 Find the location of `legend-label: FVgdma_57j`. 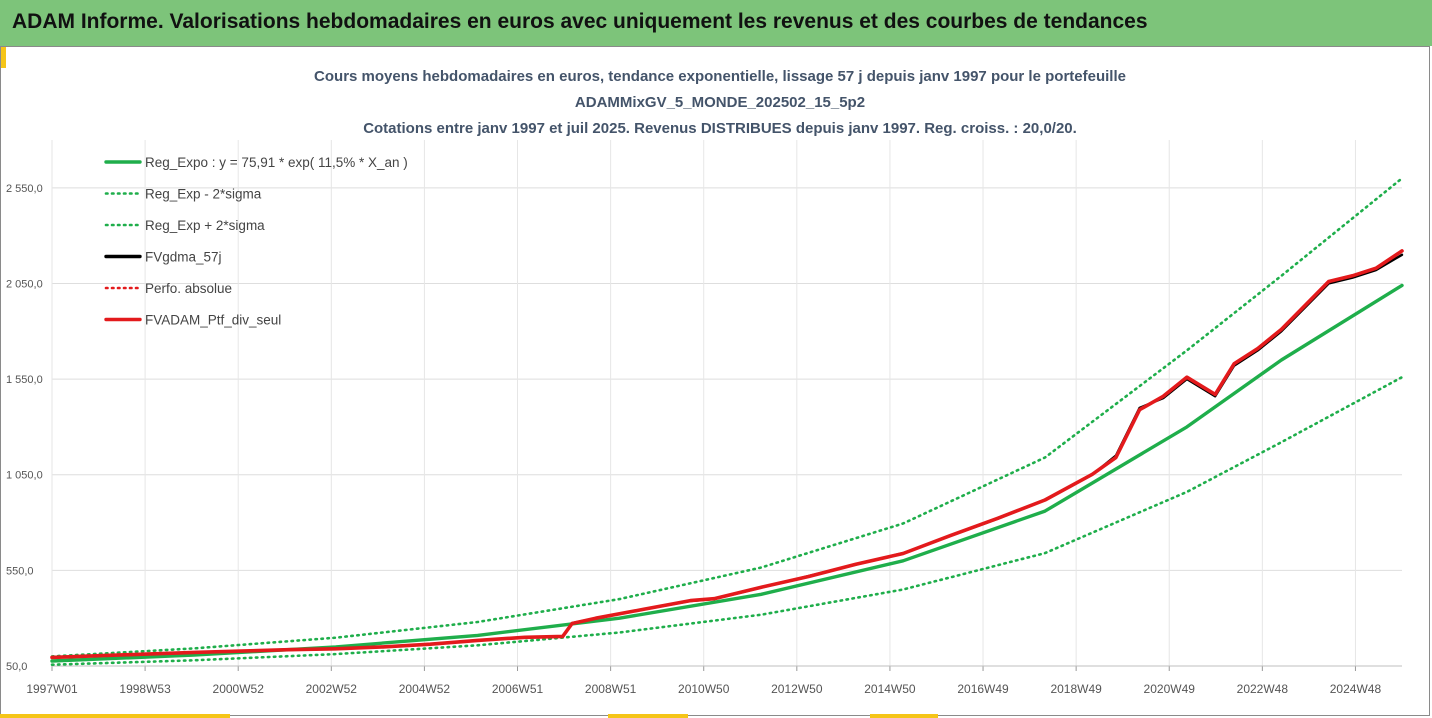

legend-label: FVgdma_57j is located at coordinates (183, 257).